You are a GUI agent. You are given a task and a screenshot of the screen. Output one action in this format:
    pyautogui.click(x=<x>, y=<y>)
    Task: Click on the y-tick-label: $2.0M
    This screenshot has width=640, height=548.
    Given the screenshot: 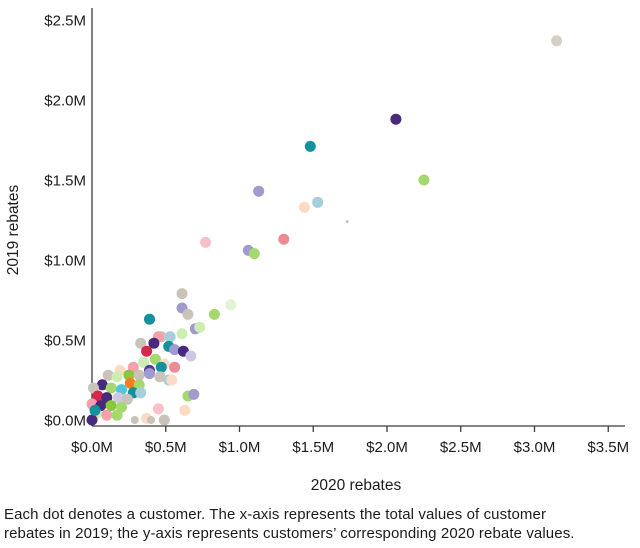 What is the action you would take?
    pyautogui.click(x=65, y=101)
    